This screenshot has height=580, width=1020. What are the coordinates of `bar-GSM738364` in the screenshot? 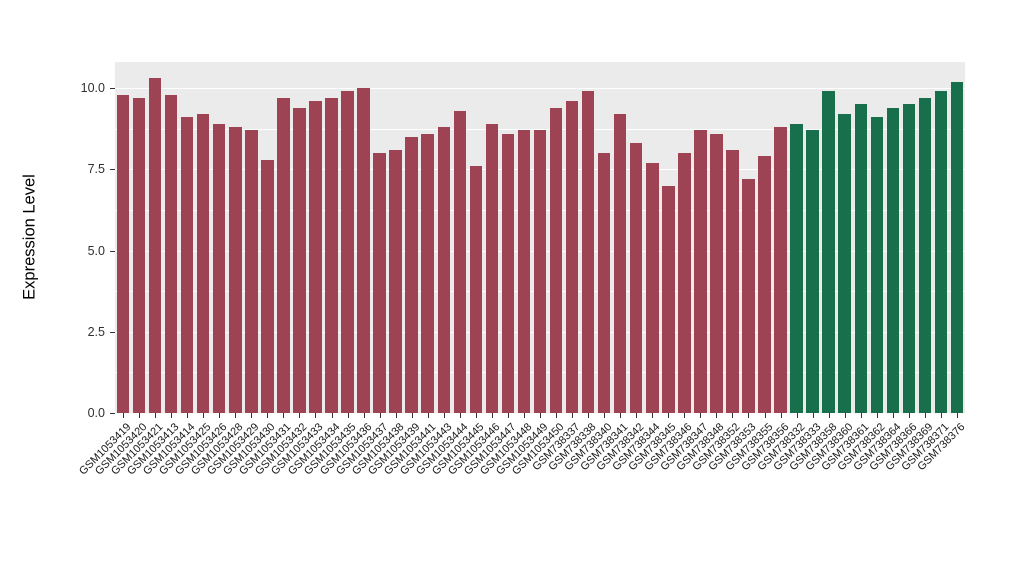 It's located at (893, 260).